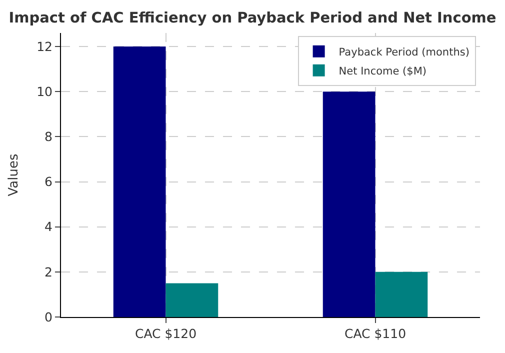  I want to click on y-tick-label: 12, so click(44, 46).